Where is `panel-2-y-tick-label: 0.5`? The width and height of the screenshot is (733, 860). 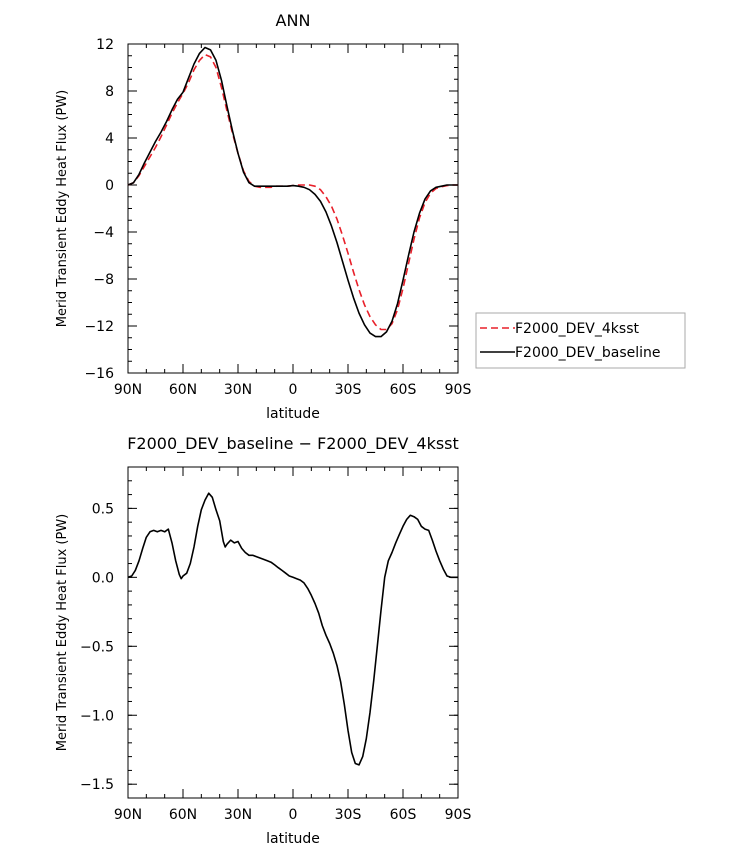
panel-2-y-tick-label: 0.5 is located at coordinates (103, 509).